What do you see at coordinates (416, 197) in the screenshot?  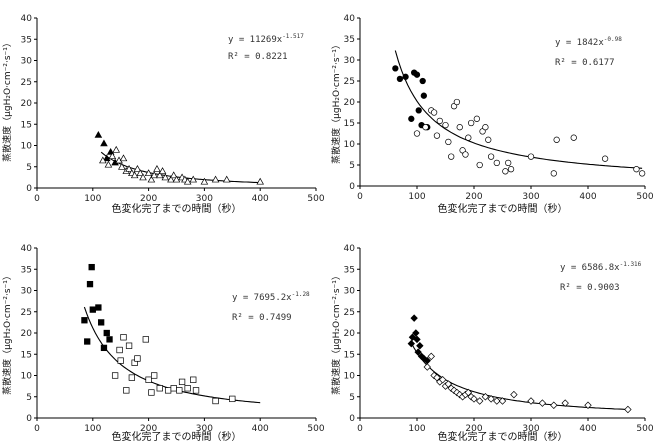 I see `x-tick-label: 100` at bounding box center [416, 197].